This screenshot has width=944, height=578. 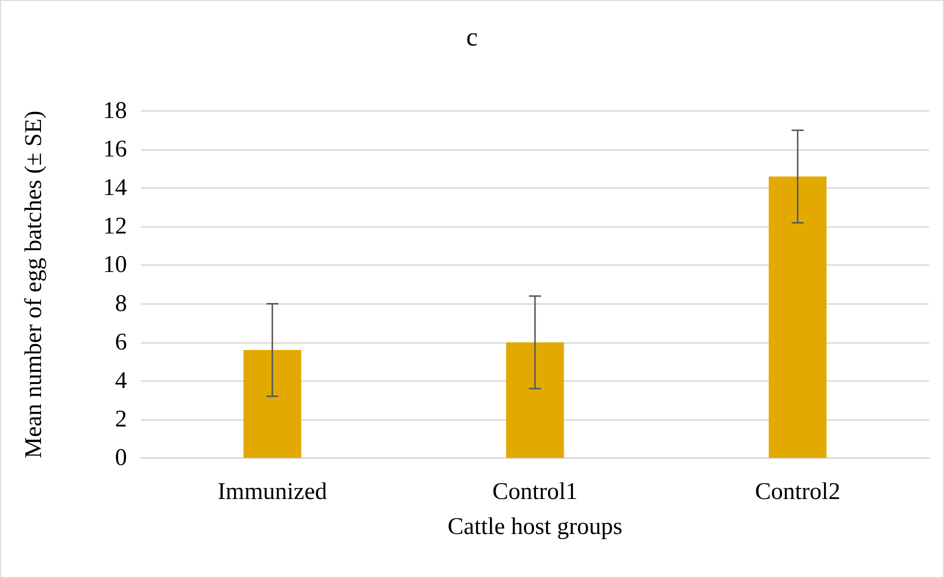 I want to click on y-tick-label: 6, so click(x=121, y=342).